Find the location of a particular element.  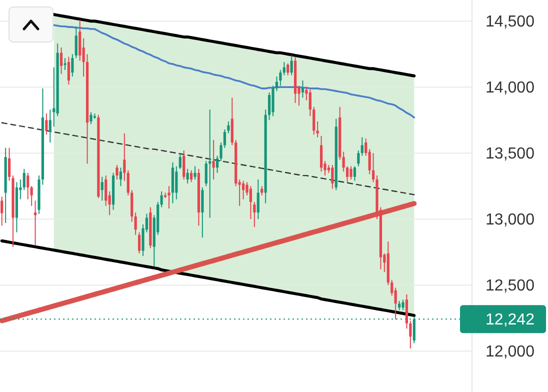

y-tick-label: 12,500 is located at coordinates (510, 286).